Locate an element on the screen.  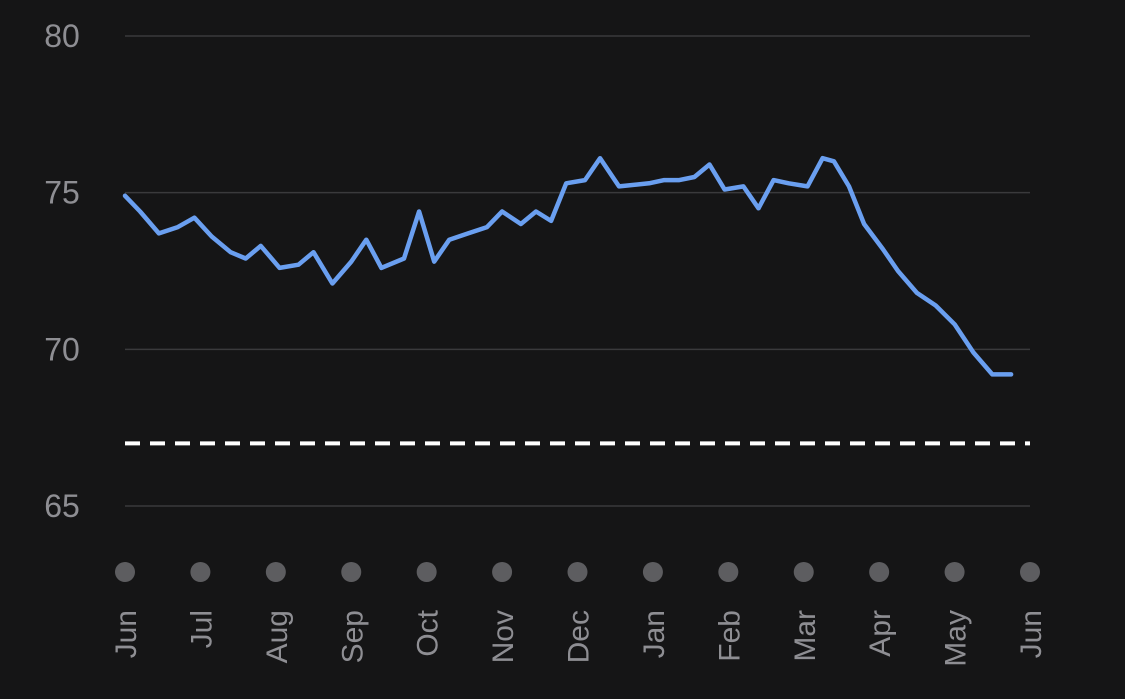
y-tick-label: 65 is located at coordinates (62, 506).